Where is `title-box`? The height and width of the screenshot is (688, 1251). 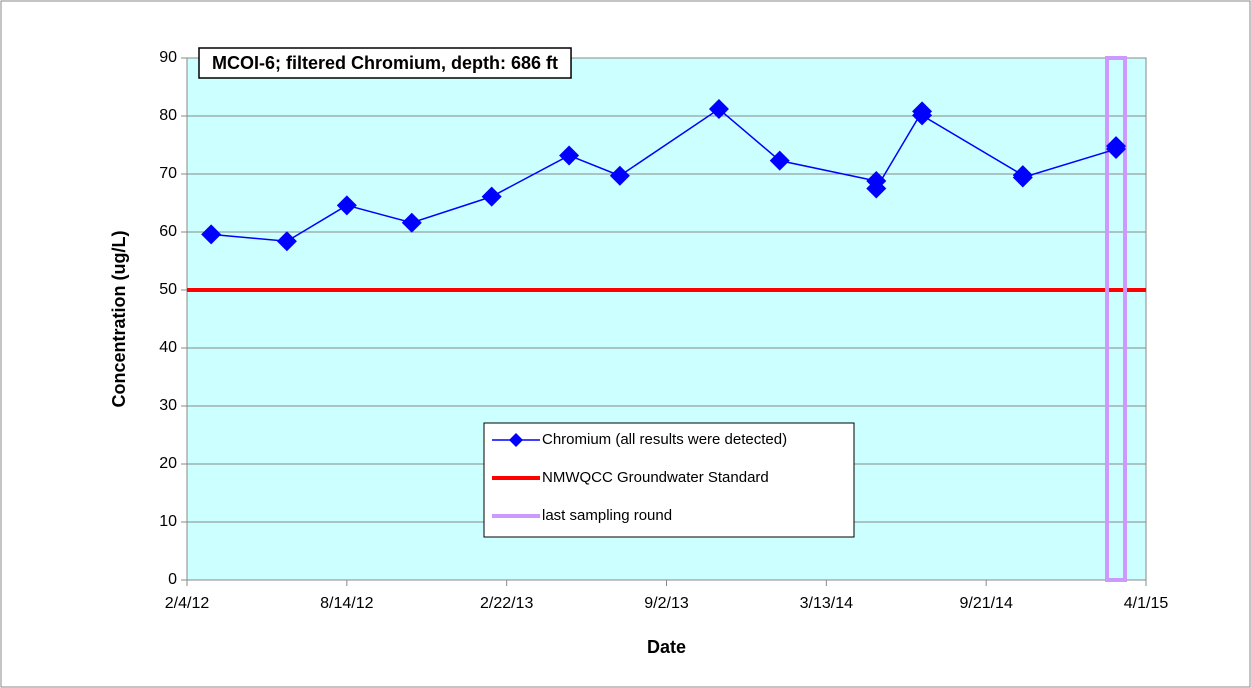 title-box is located at coordinates (385, 63).